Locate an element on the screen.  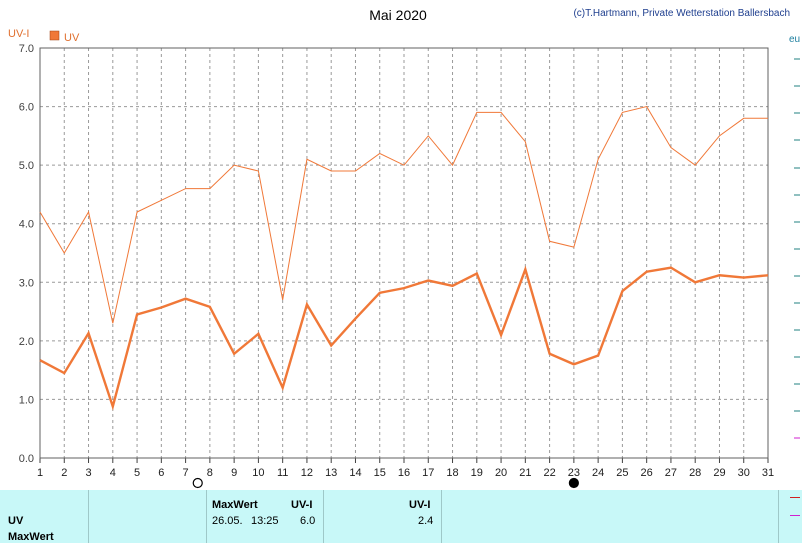
right-edge-red-mark is located at coordinates (795, 497).